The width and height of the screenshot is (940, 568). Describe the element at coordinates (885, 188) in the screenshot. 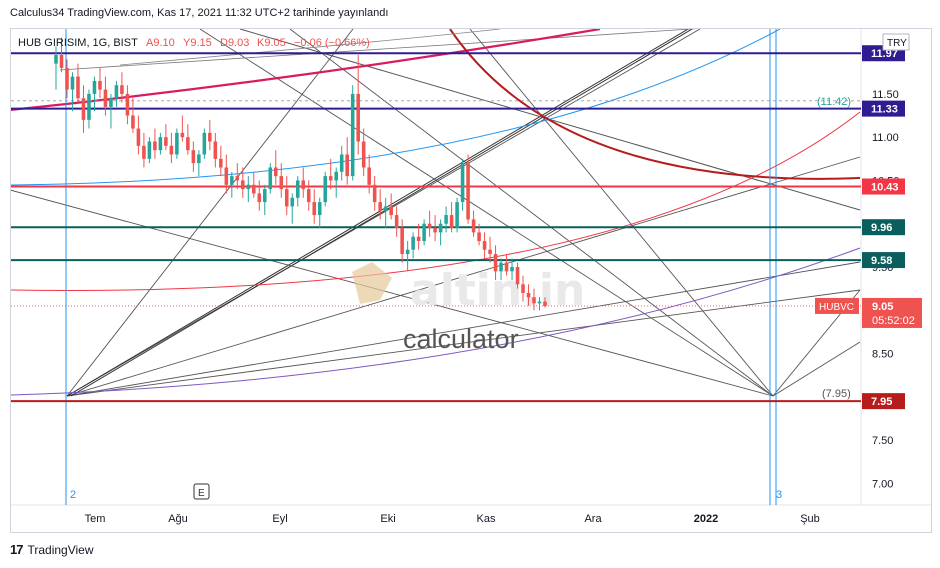

I see `level-badge-label: 10.43` at that location.